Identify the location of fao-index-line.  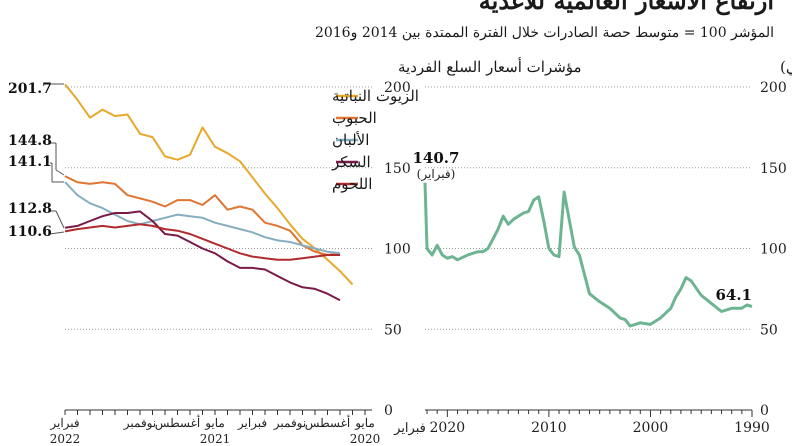
(588, 255).